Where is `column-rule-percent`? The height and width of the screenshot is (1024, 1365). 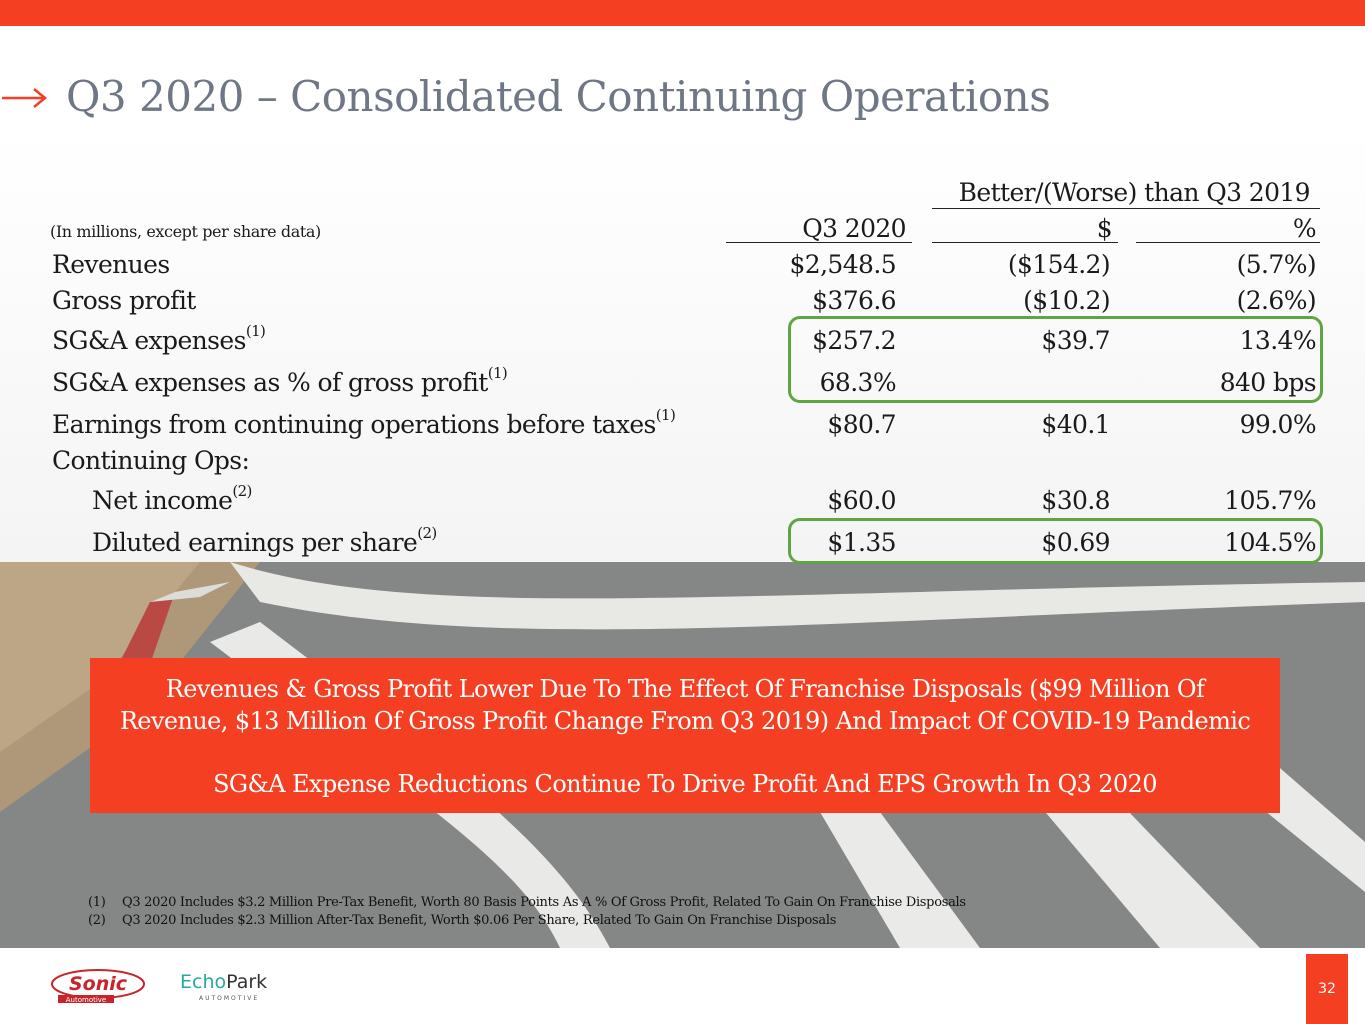 column-rule-percent is located at coordinates (1228, 242).